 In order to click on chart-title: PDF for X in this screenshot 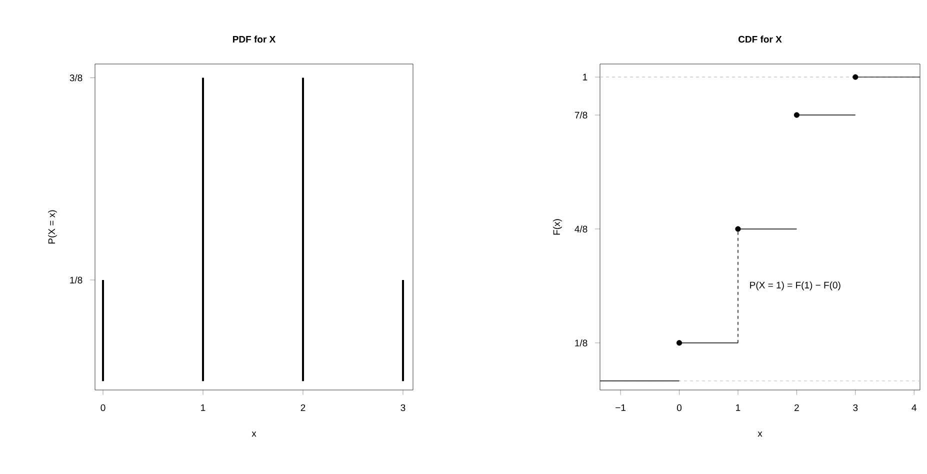, I will do `click(254, 39)`.